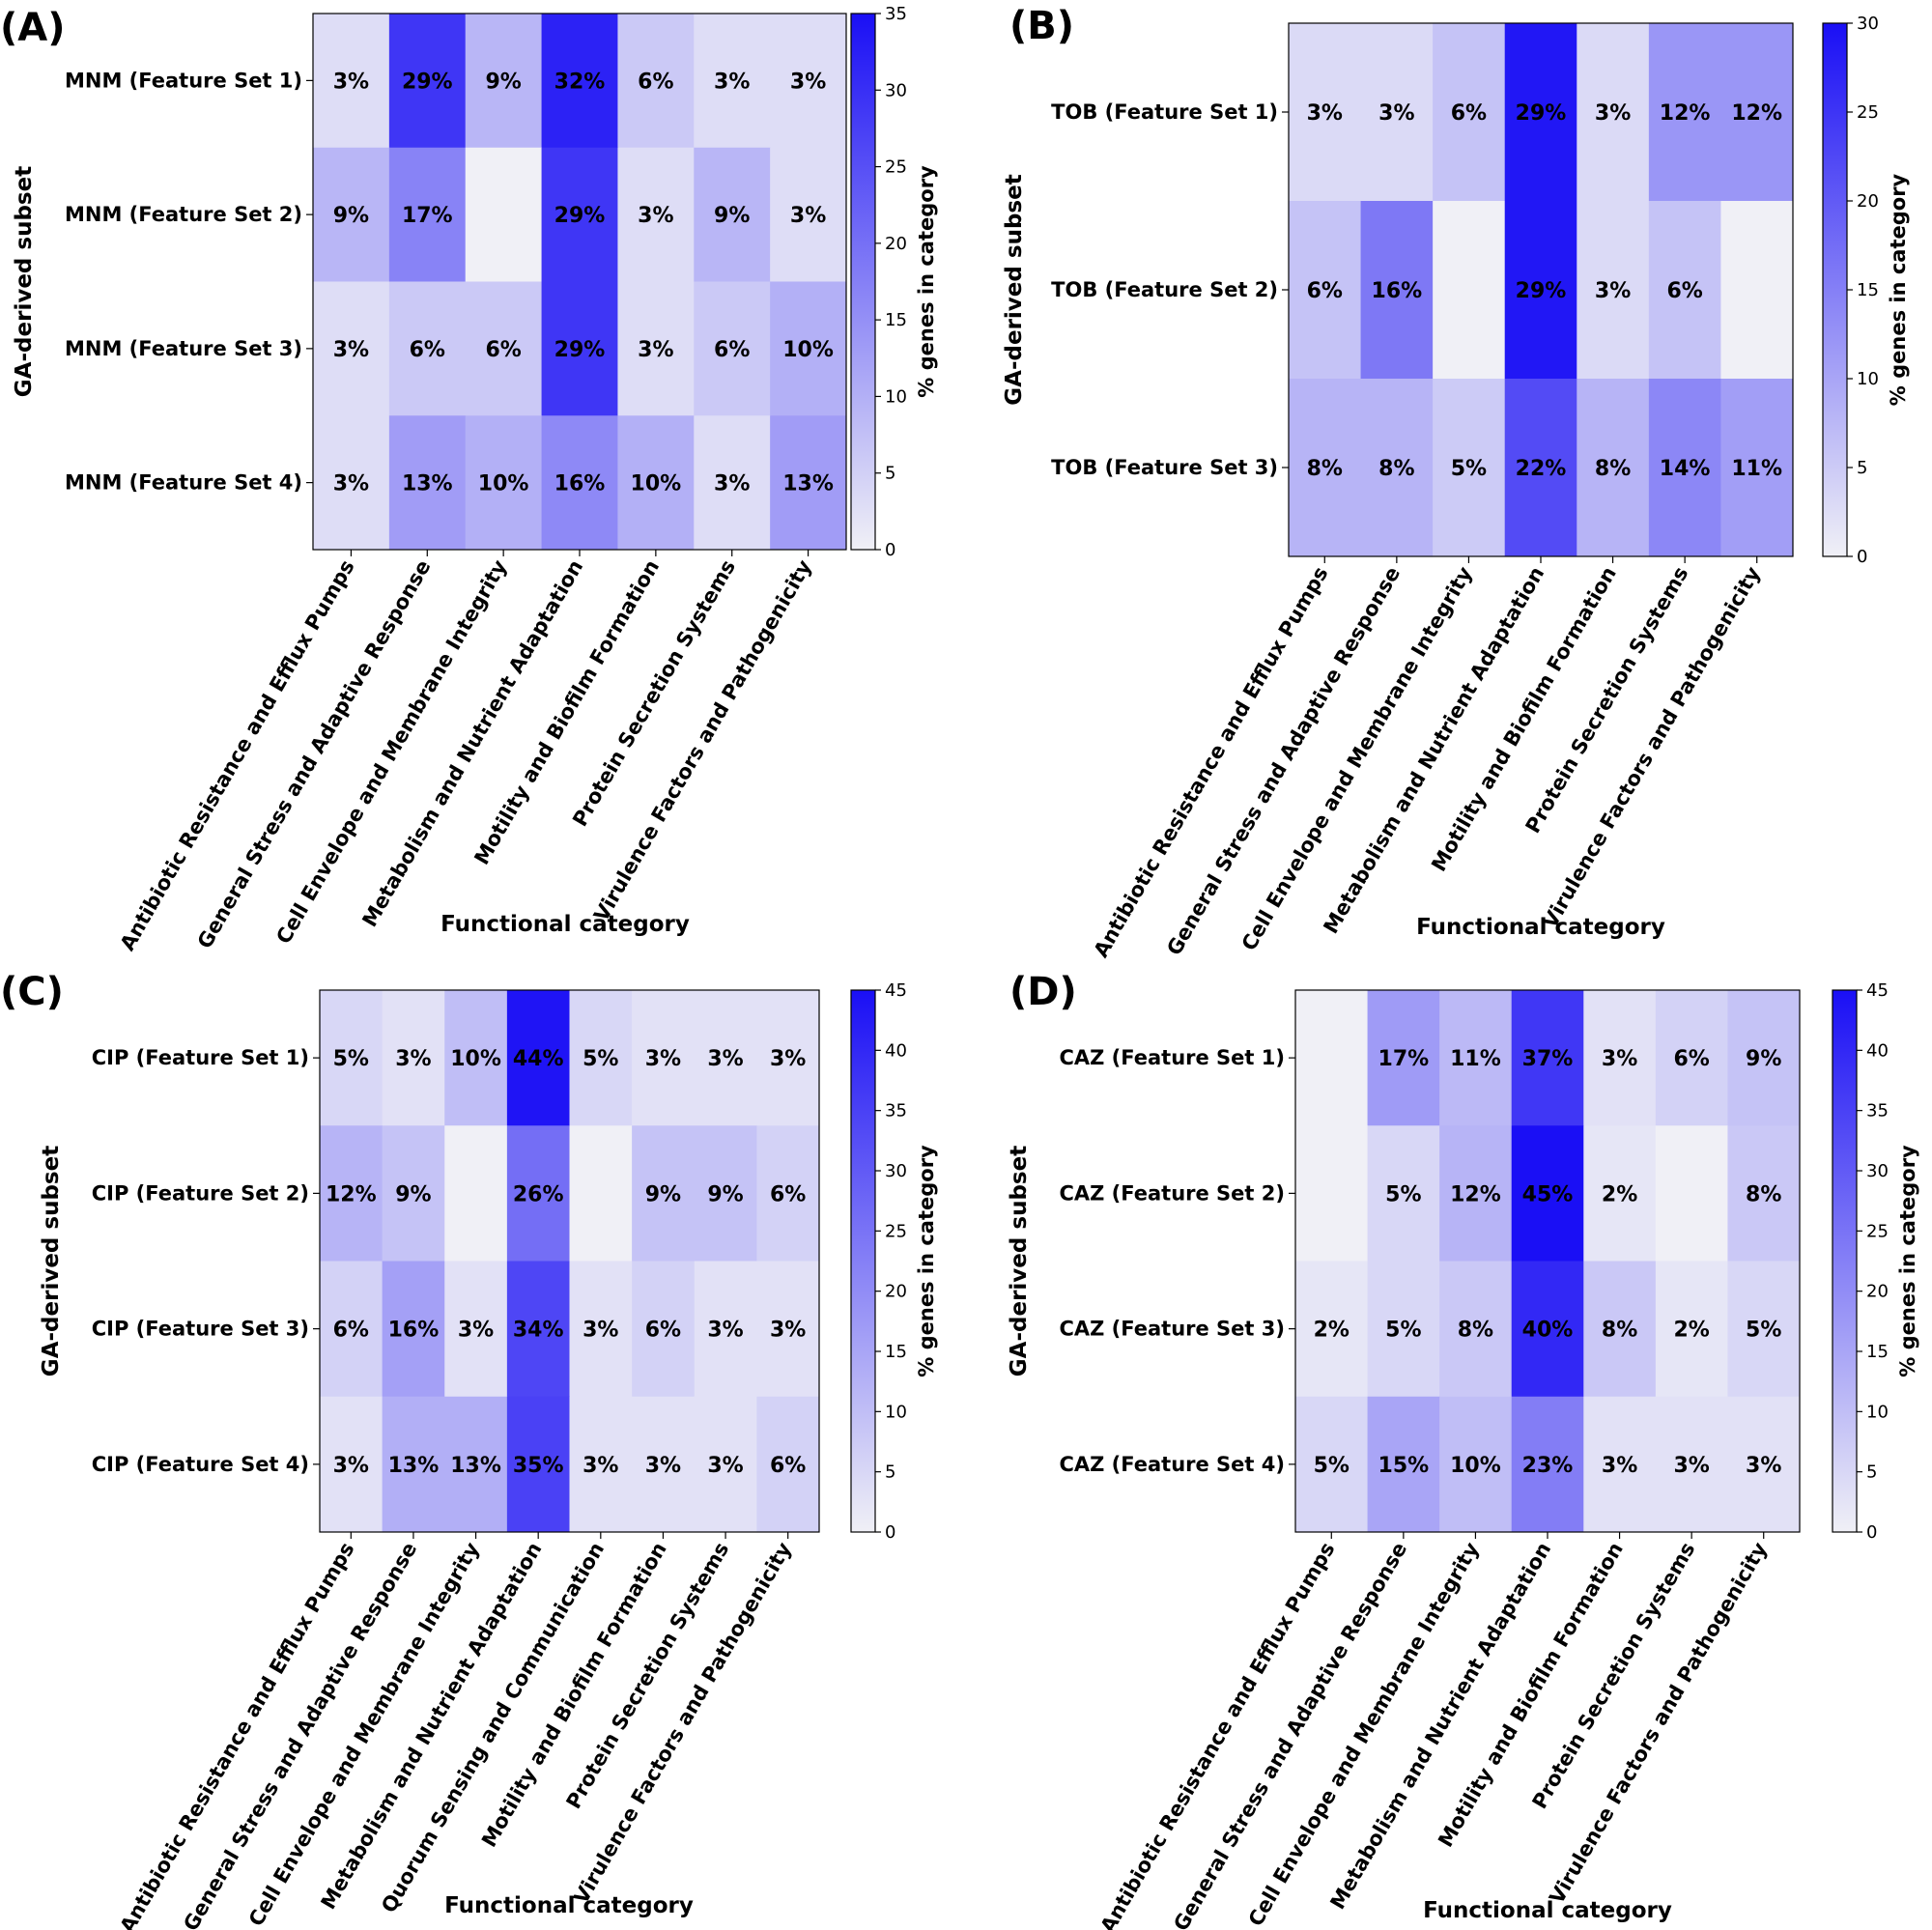 The width and height of the screenshot is (1932, 1930). I want to click on y-tick-label: CAZ (Feature Set 3), so click(1172, 1329).